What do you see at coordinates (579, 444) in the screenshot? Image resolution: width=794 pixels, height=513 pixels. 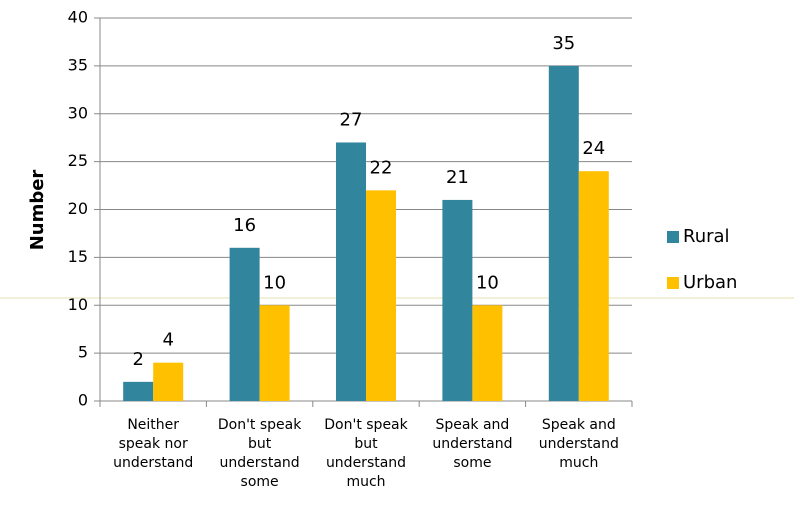 I see `x-tick-label: Speak and understand much` at bounding box center [579, 444].